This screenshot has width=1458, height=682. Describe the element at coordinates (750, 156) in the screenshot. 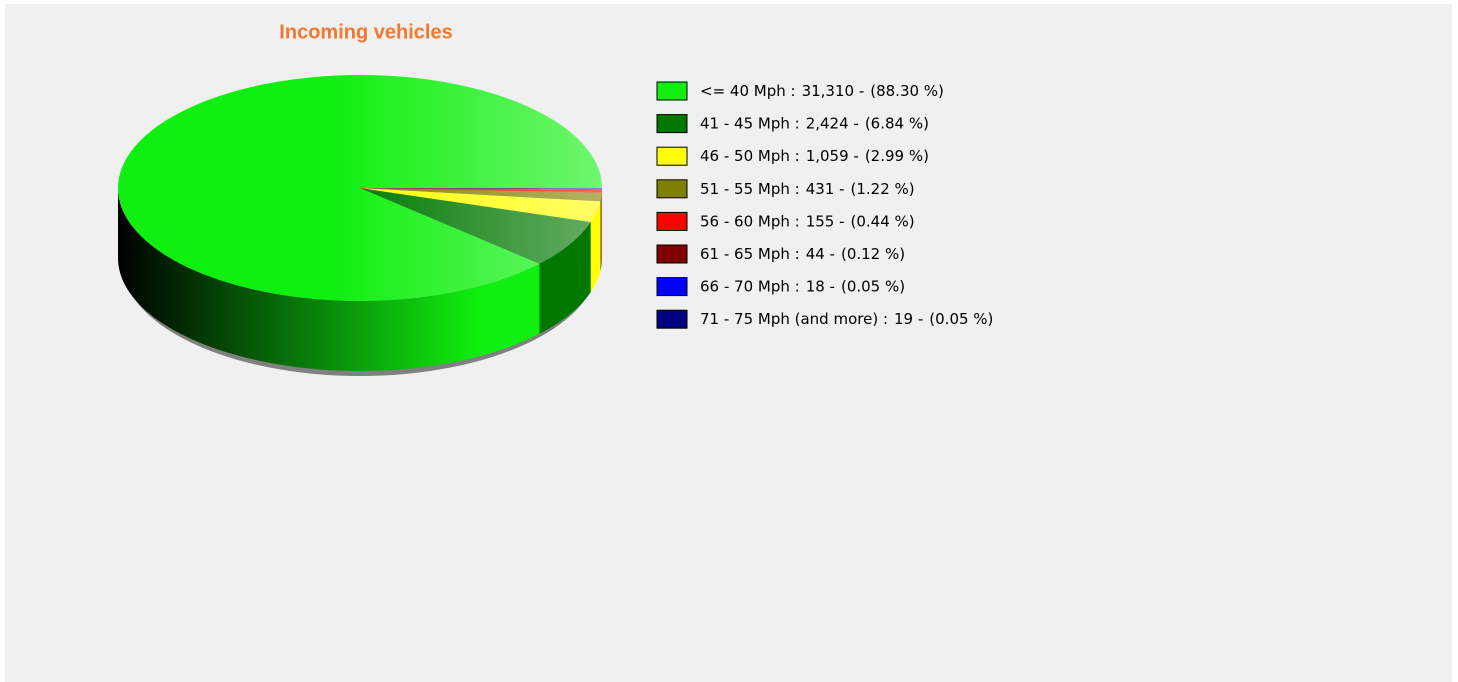

I see `legend-label: 46 - 50 Mph :` at that location.